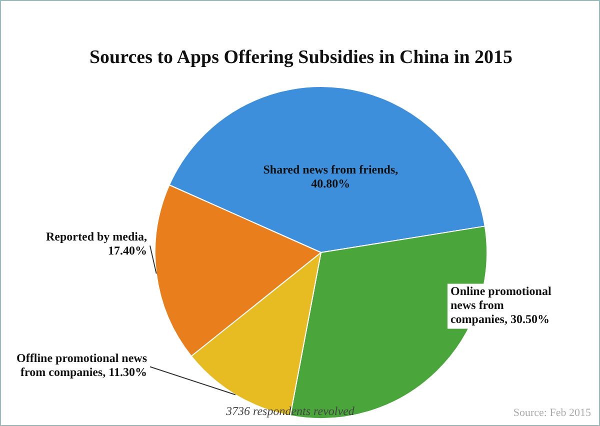 The width and height of the screenshot is (600, 426). What do you see at coordinates (290, 411) in the screenshot?
I see `text: 3736 respondents revolved` at bounding box center [290, 411].